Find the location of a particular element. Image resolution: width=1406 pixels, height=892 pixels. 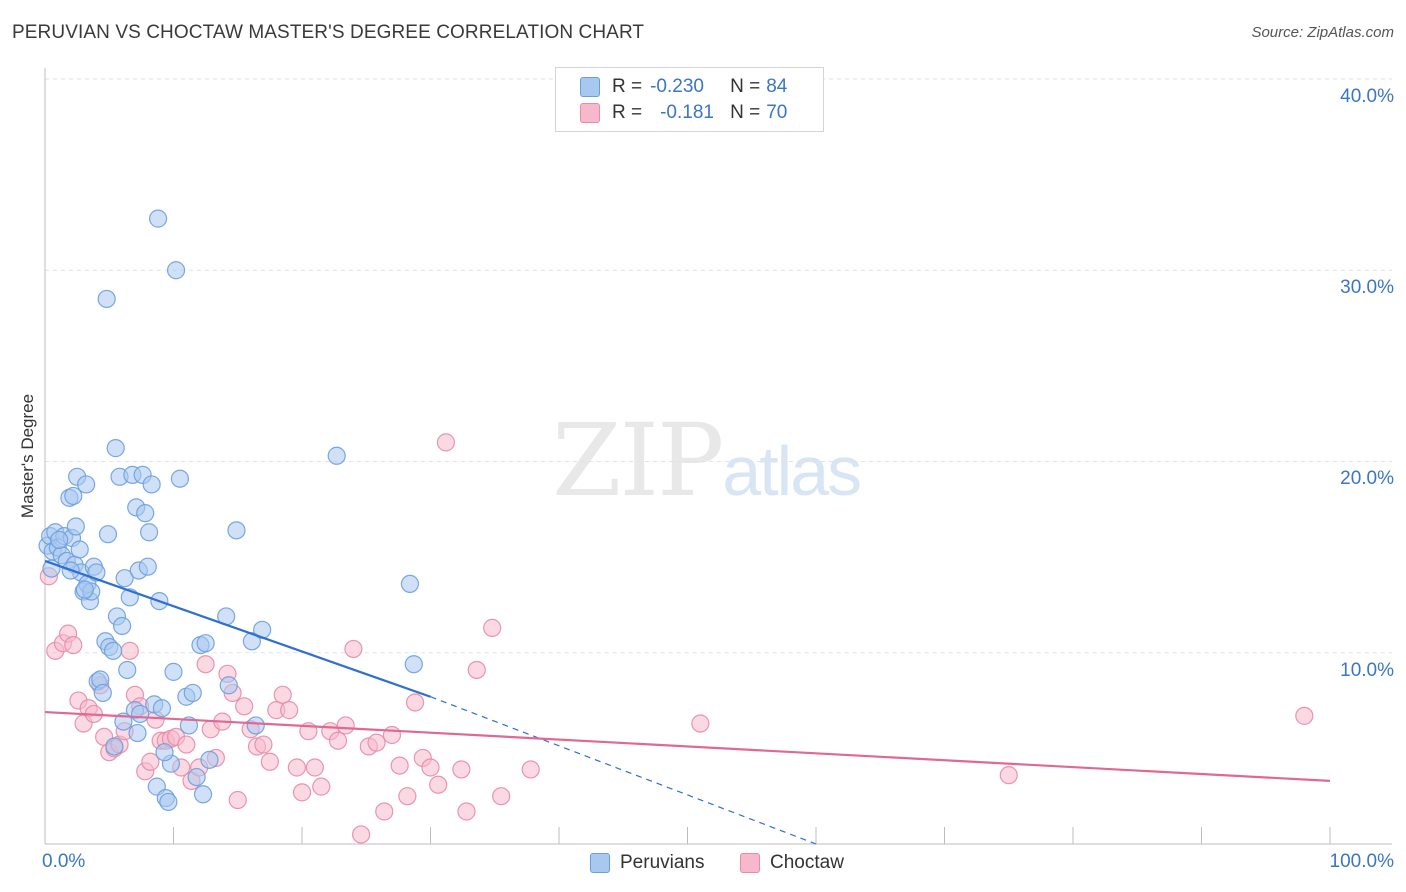

legend-n-value-peruvians: 84 is located at coordinates (777, 86).